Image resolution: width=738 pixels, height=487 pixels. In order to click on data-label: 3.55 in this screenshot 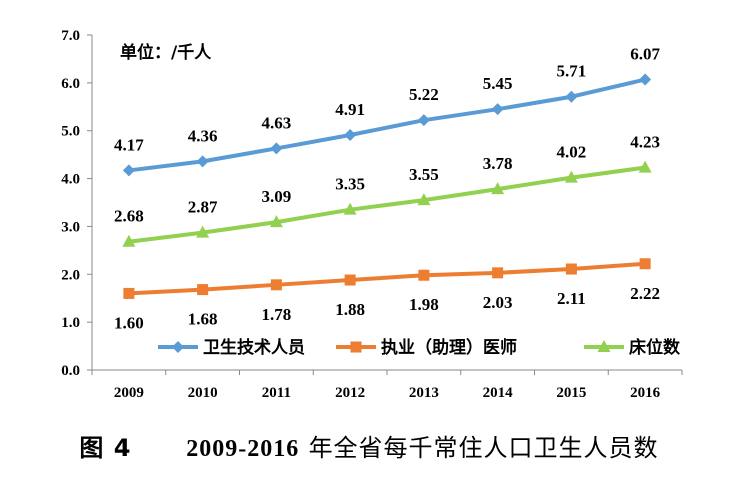, I will do `click(424, 174)`.